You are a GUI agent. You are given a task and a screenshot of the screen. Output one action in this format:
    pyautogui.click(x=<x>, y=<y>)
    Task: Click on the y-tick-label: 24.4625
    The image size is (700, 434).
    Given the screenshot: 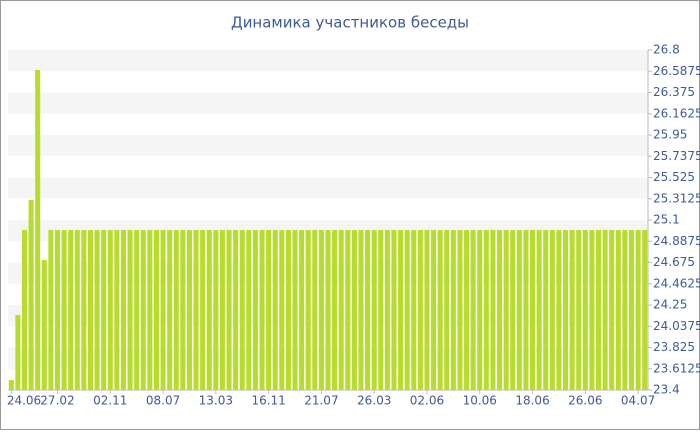 What is the action you would take?
    pyautogui.click(x=676, y=283)
    